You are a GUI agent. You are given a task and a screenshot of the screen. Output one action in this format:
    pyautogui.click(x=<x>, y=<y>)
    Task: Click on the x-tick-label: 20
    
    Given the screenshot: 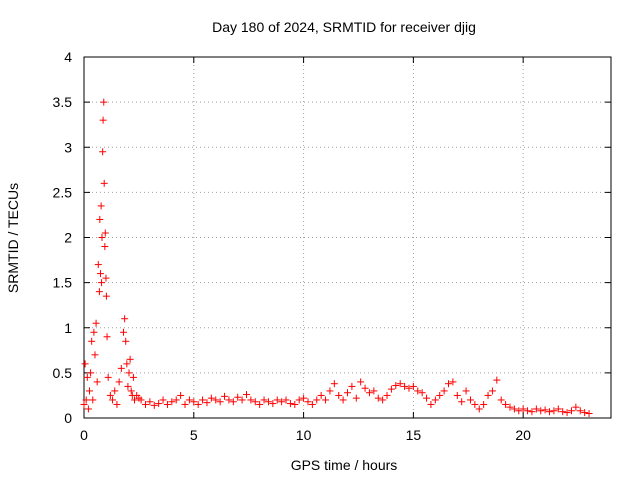 What is the action you would take?
    pyautogui.click(x=523, y=435)
    